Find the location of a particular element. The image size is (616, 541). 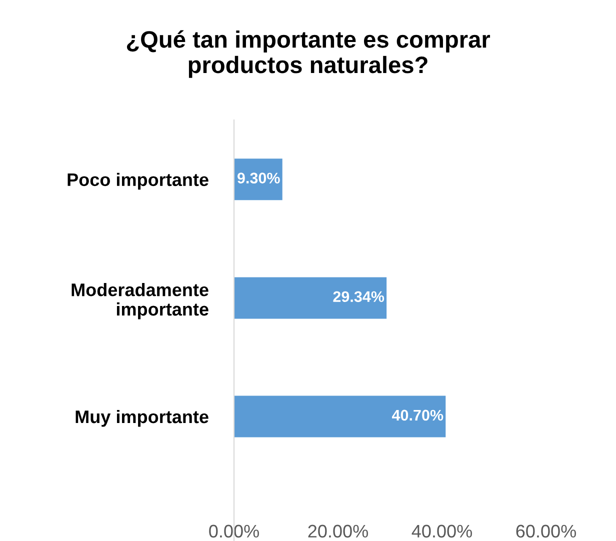

x-tick-label: 40.00% is located at coordinates (442, 531).